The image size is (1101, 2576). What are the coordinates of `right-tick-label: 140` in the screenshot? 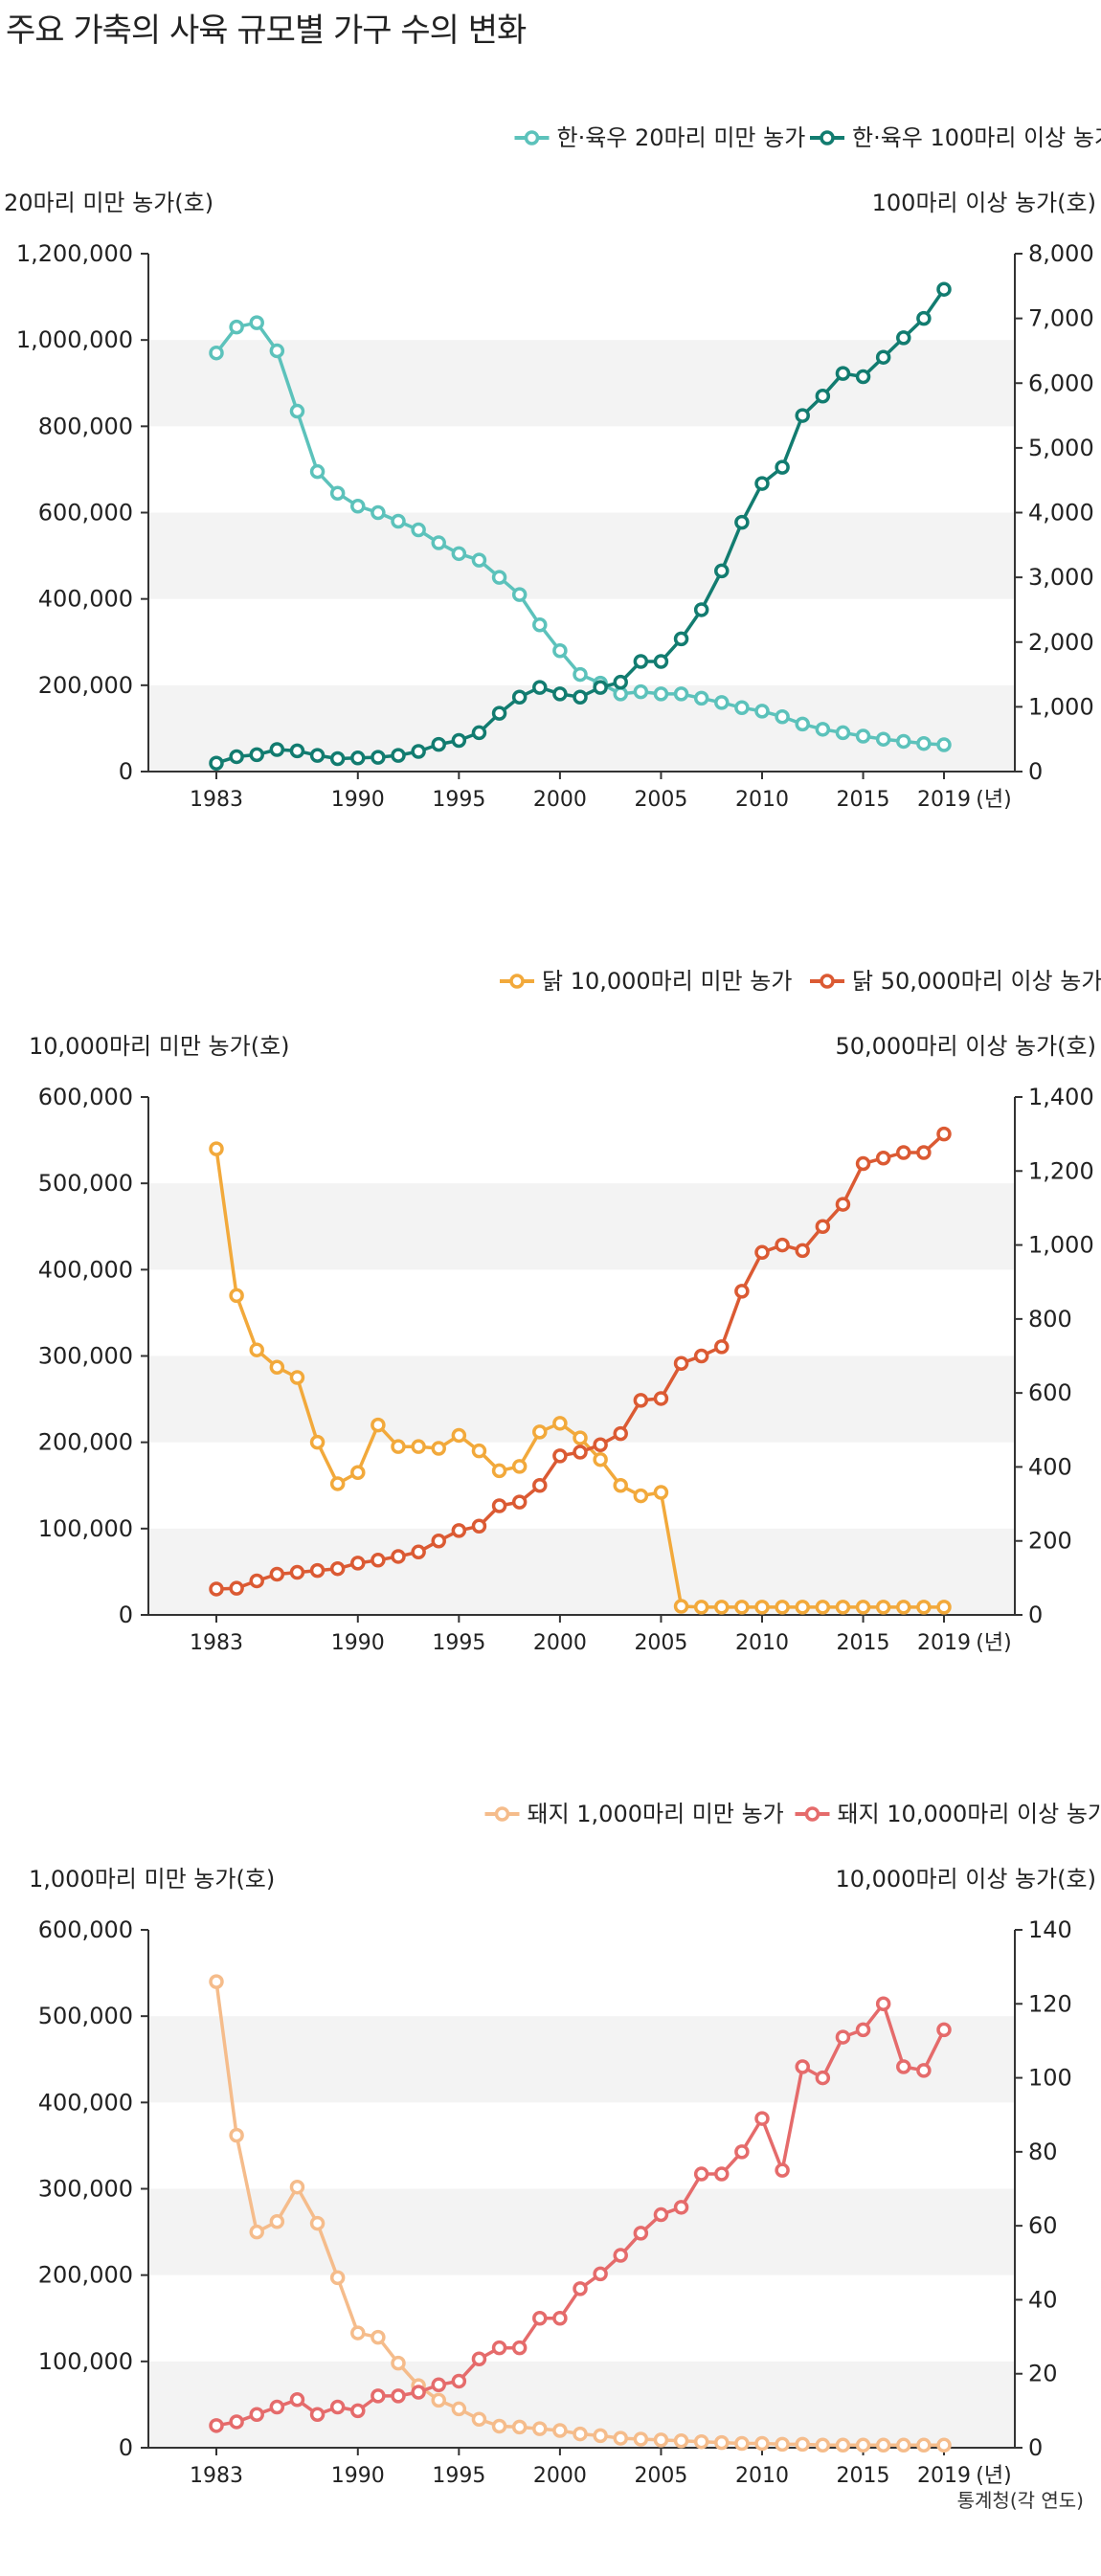 It's located at (1050, 1929).